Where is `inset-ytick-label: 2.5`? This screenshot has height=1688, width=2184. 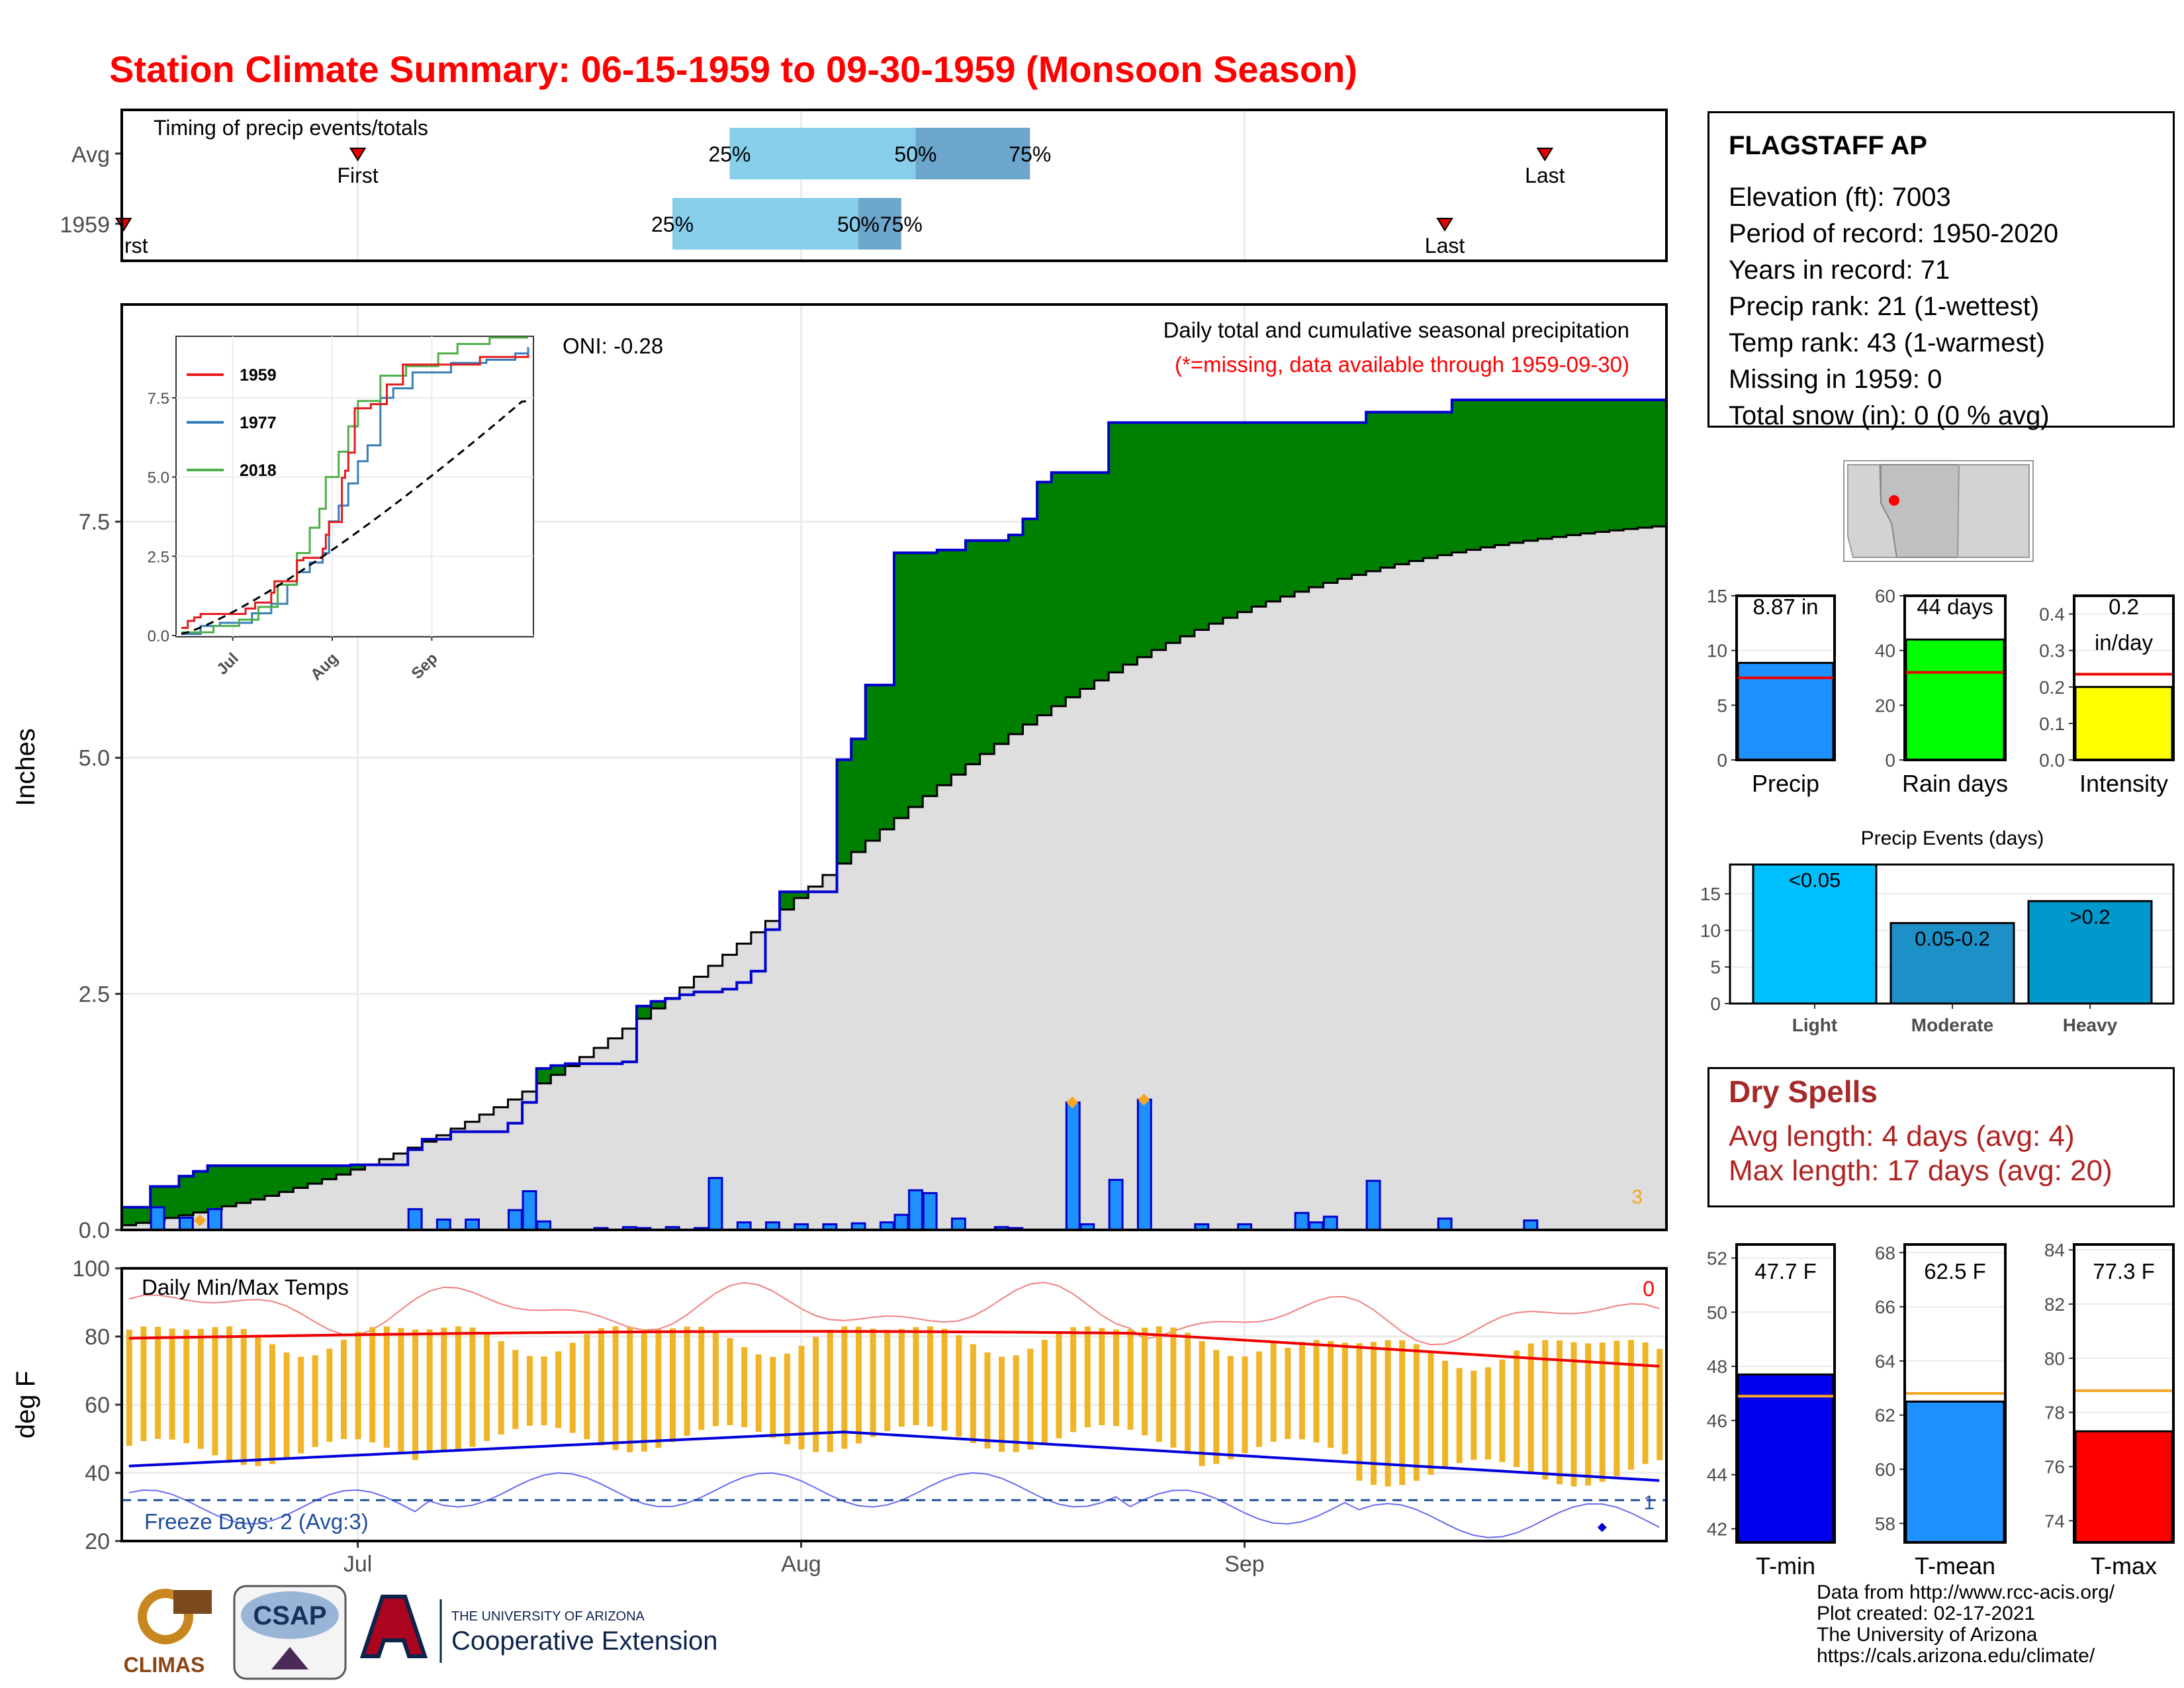 inset-ytick-label: 2.5 is located at coordinates (159, 557).